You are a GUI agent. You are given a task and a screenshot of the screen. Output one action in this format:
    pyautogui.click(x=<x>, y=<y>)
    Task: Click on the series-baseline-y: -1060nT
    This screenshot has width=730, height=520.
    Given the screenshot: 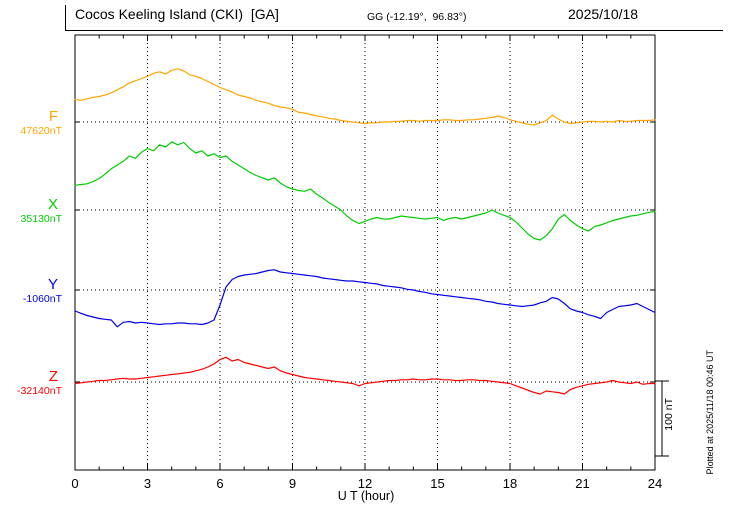 What is the action you would take?
    pyautogui.click(x=42, y=299)
    